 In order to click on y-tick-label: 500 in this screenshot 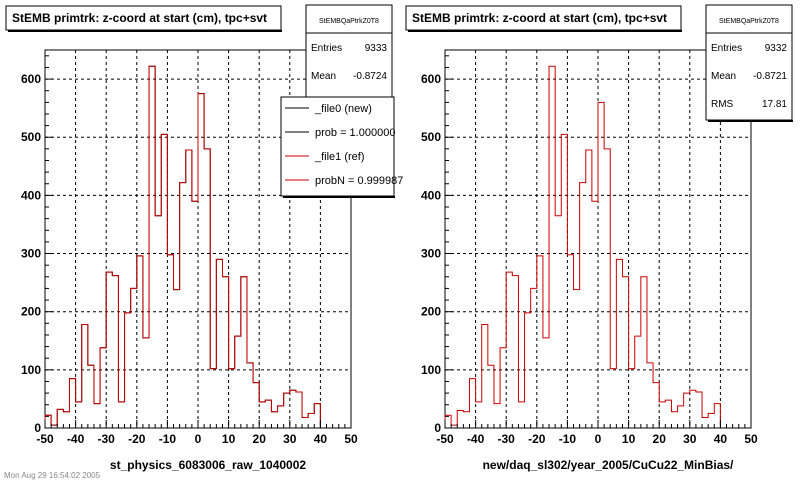, I will do `click(431, 137)`.